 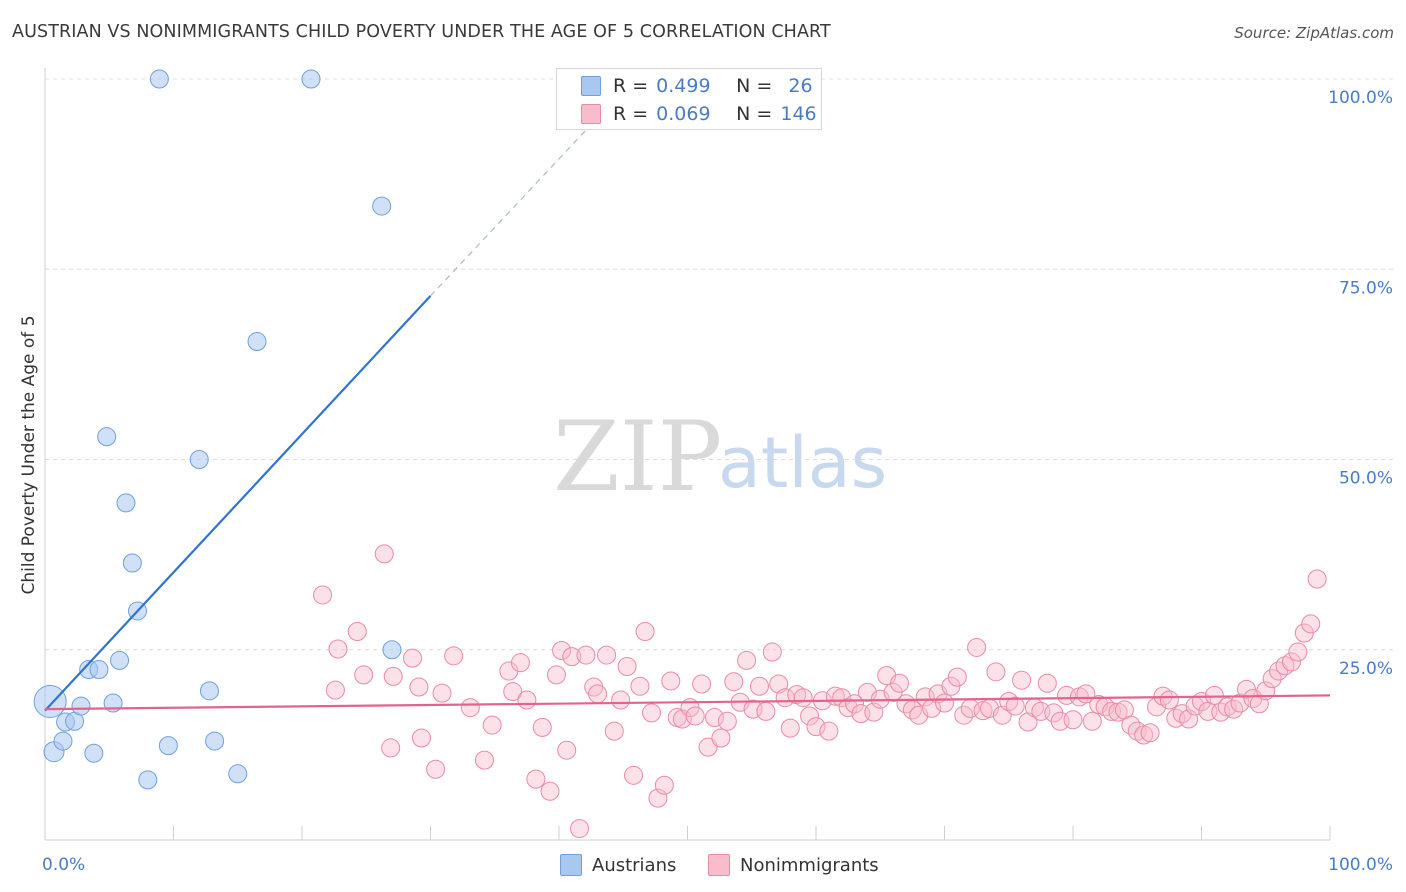 What do you see at coordinates (798, 114) in the screenshot?
I see `n-value: 146` at bounding box center [798, 114].